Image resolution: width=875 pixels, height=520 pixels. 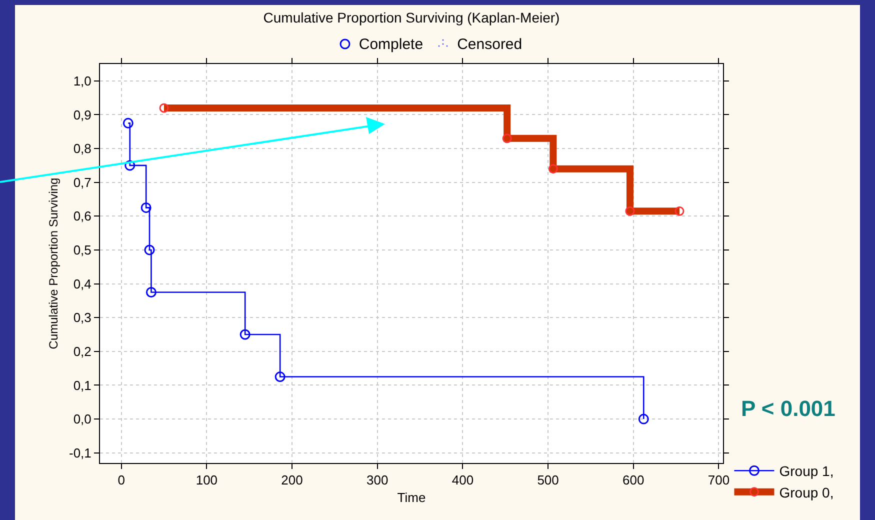 What do you see at coordinates (53, 264) in the screenshot?
I see `y-axis-title: Cumulative Proportion Surviving` at bounding box center [53, 264].